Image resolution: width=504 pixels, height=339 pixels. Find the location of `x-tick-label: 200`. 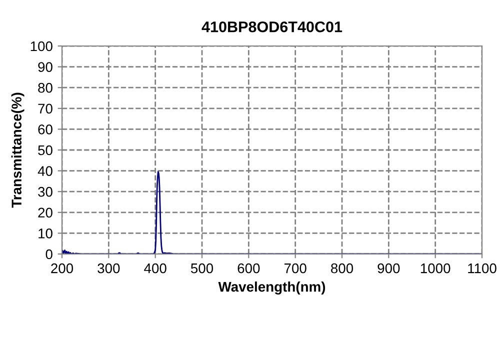

x-tick-label: 200 is located at coordinates (62, 268).